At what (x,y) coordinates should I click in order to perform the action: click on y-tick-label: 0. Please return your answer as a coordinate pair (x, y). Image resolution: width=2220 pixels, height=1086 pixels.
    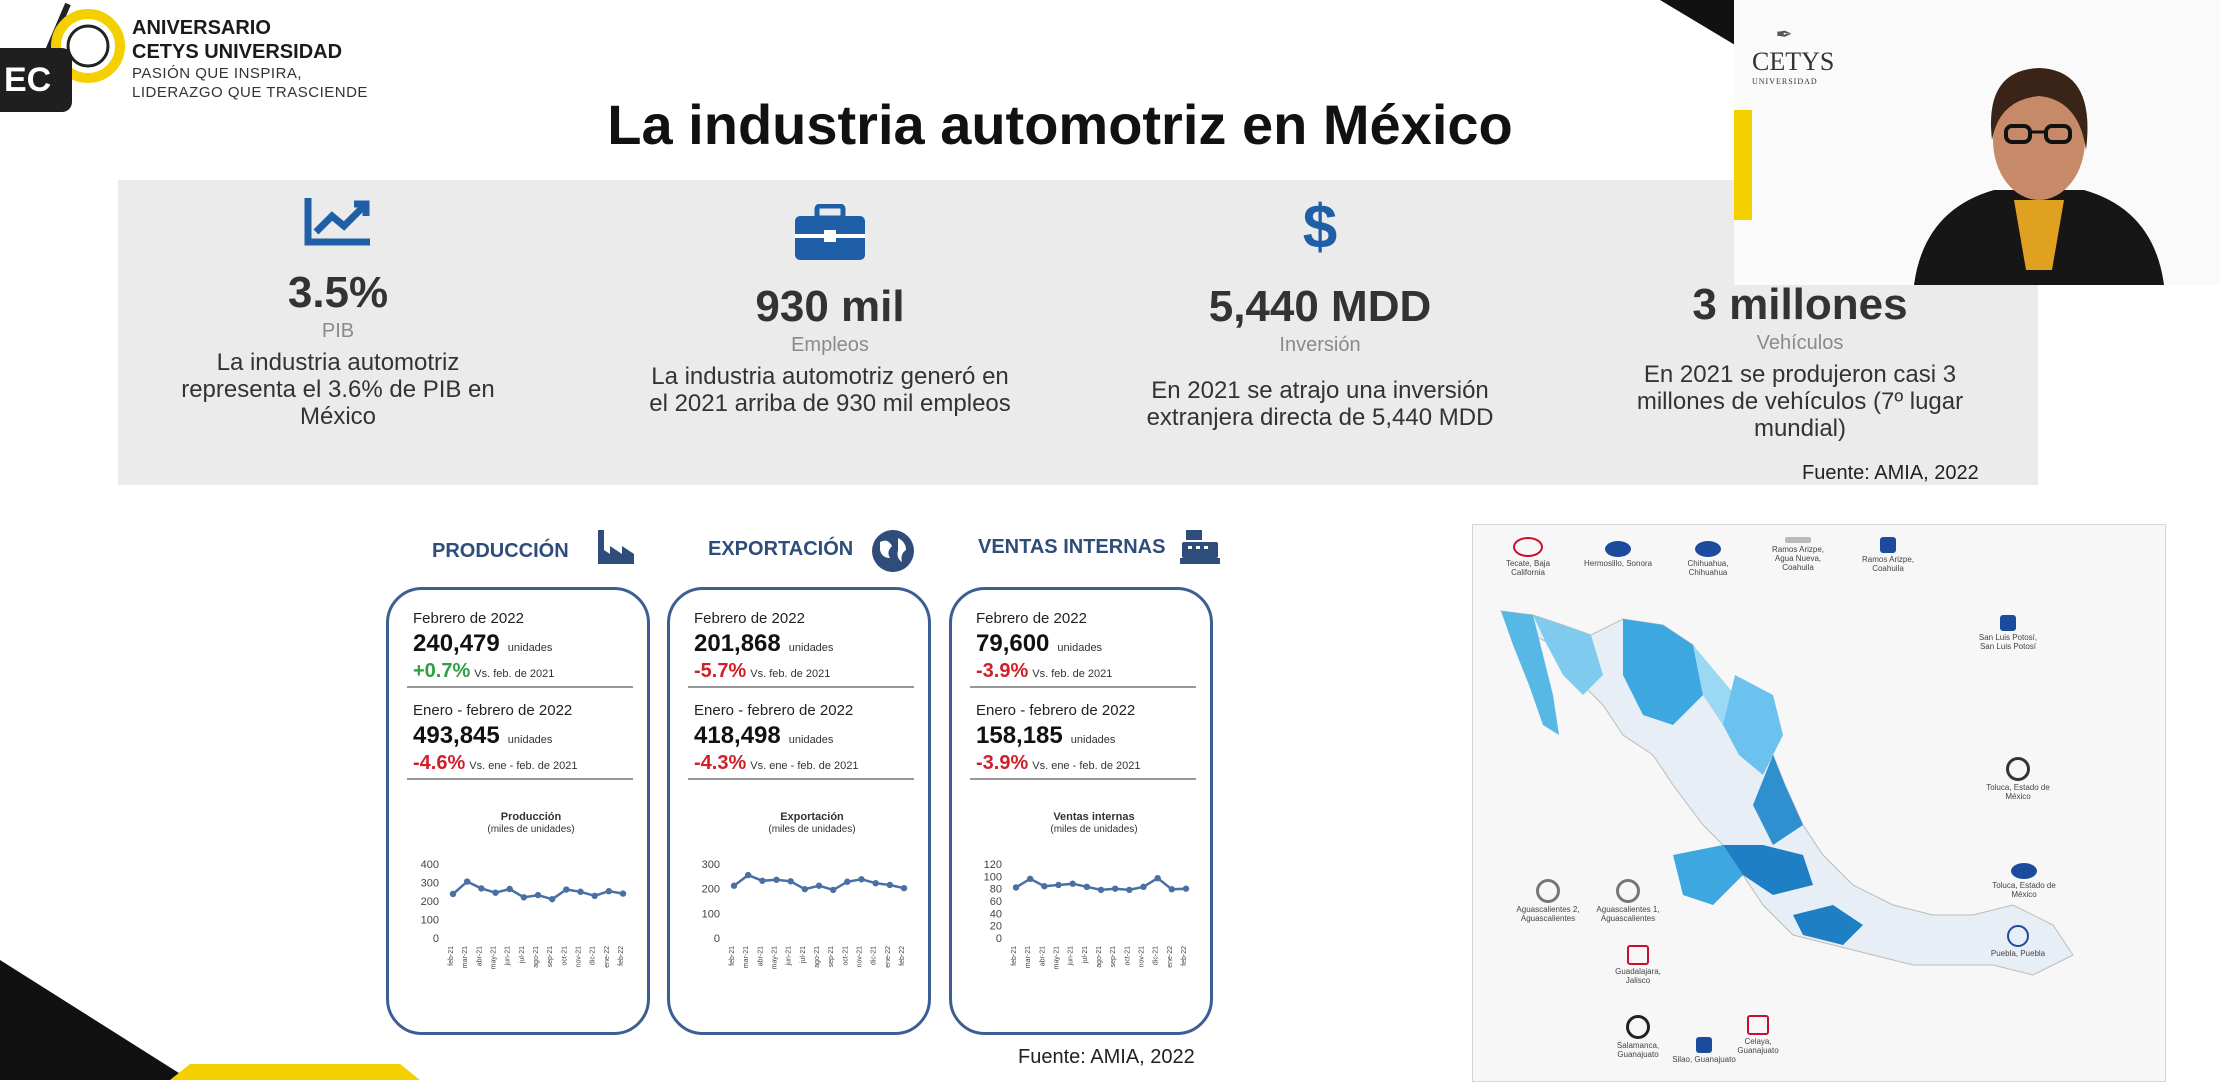
    Looking at the image, I should click on (999, 939).